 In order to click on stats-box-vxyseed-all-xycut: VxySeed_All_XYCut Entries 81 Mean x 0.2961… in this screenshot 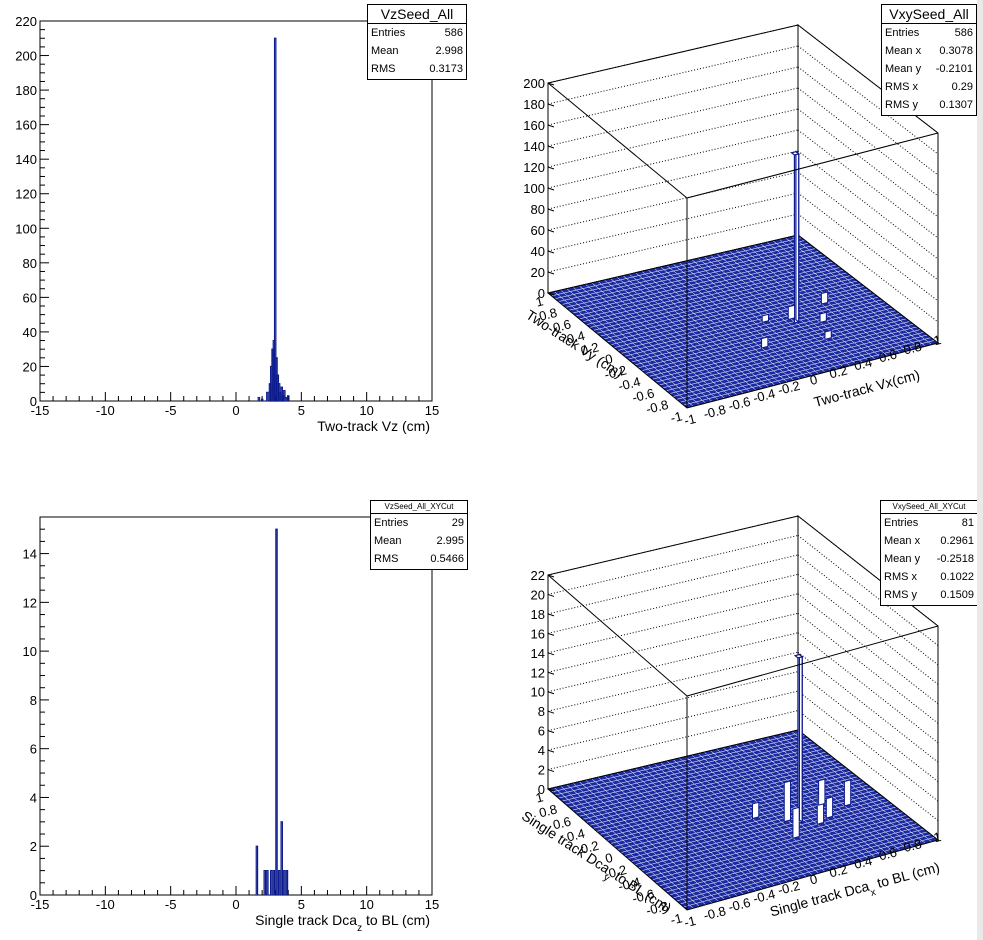, I will do `click(929, 553)`.